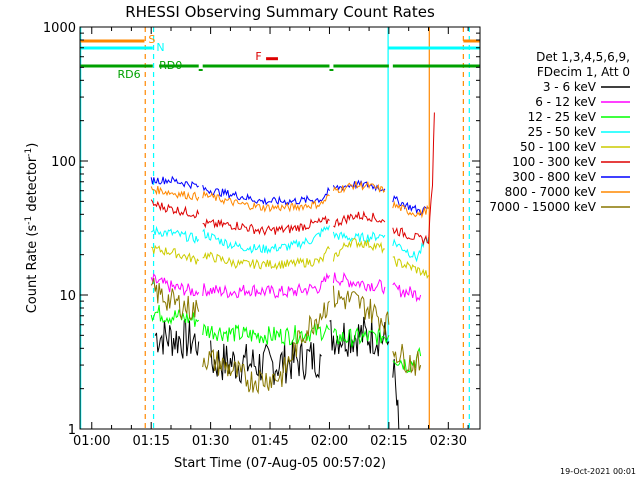 The height and width of the screenshot is (484, 640). Describe the element at coordinates (598, 471) in the screenshot. I see `timestamp: 19-Oct-2021 00:01` at that location.